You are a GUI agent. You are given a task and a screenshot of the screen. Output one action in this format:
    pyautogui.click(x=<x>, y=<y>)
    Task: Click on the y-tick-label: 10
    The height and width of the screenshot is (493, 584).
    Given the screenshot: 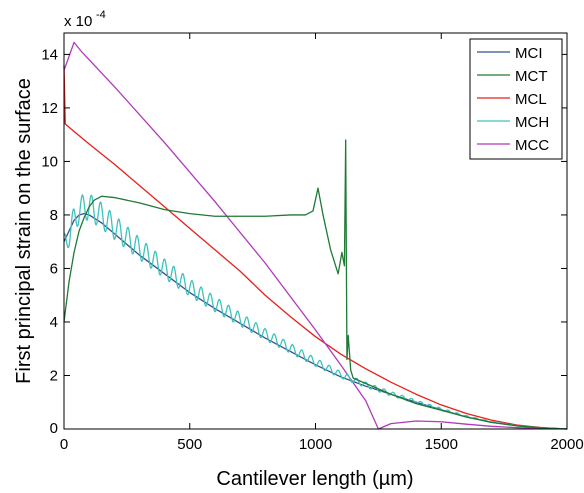 What is the action you would take?
    pyautogui.click(x=49, y=161)
    